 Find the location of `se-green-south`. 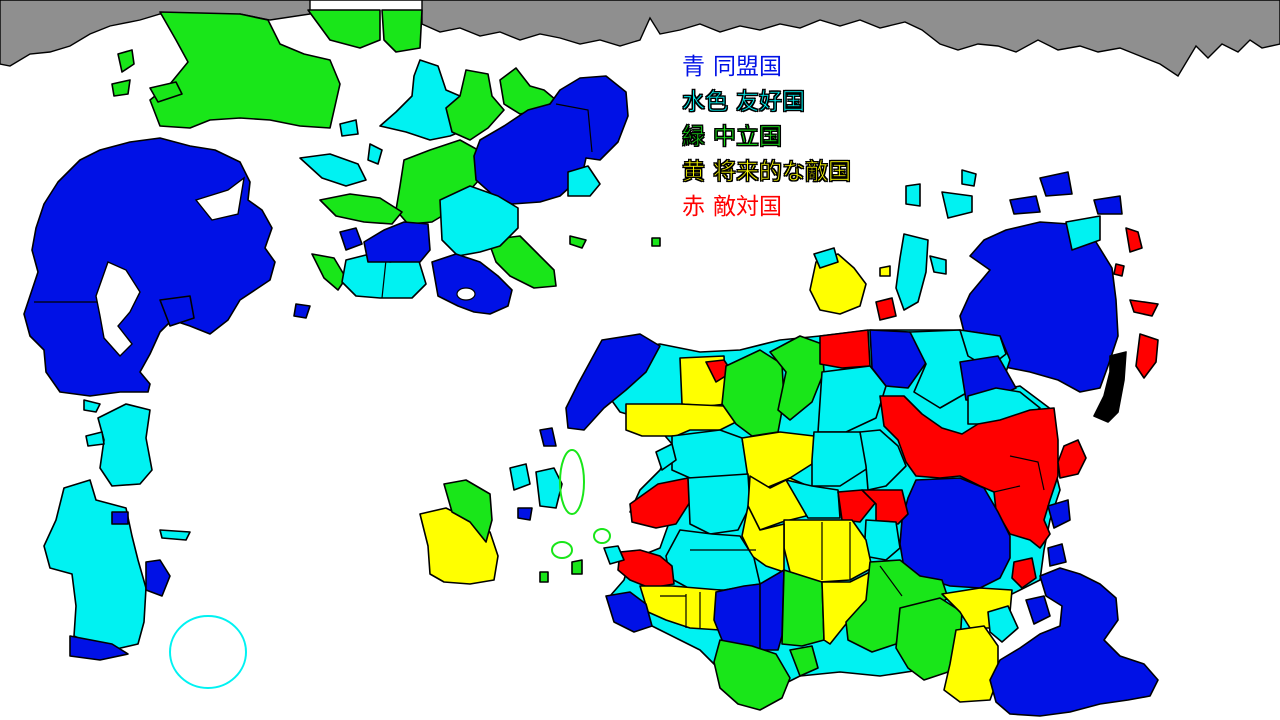

se-green-south is located at coordinates (752, 675).